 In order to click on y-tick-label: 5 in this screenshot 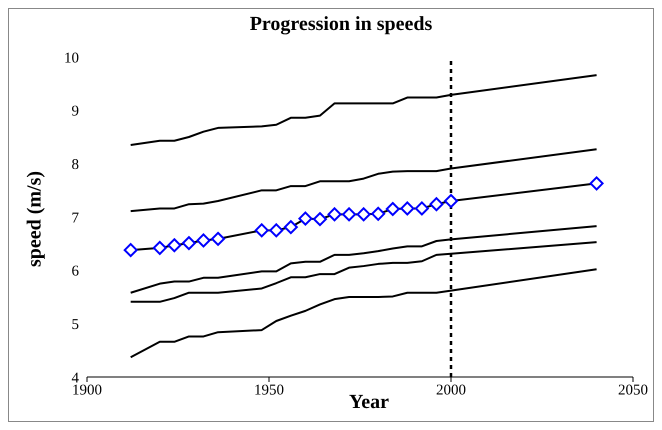, I will do `click(75, 324)`.